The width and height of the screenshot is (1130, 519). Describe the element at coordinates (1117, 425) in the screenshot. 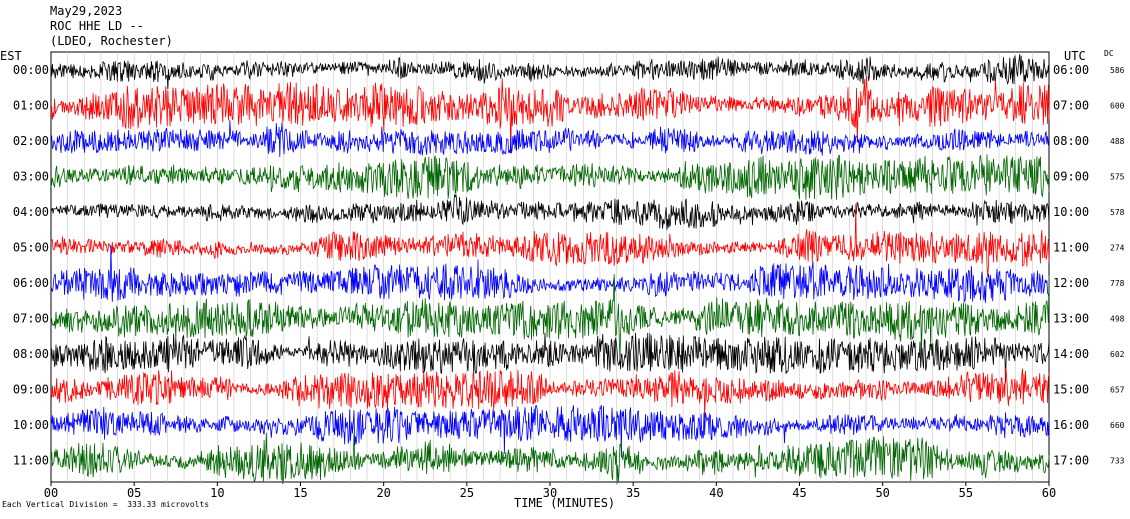

I see `dc-offset-label: 660` at that location.